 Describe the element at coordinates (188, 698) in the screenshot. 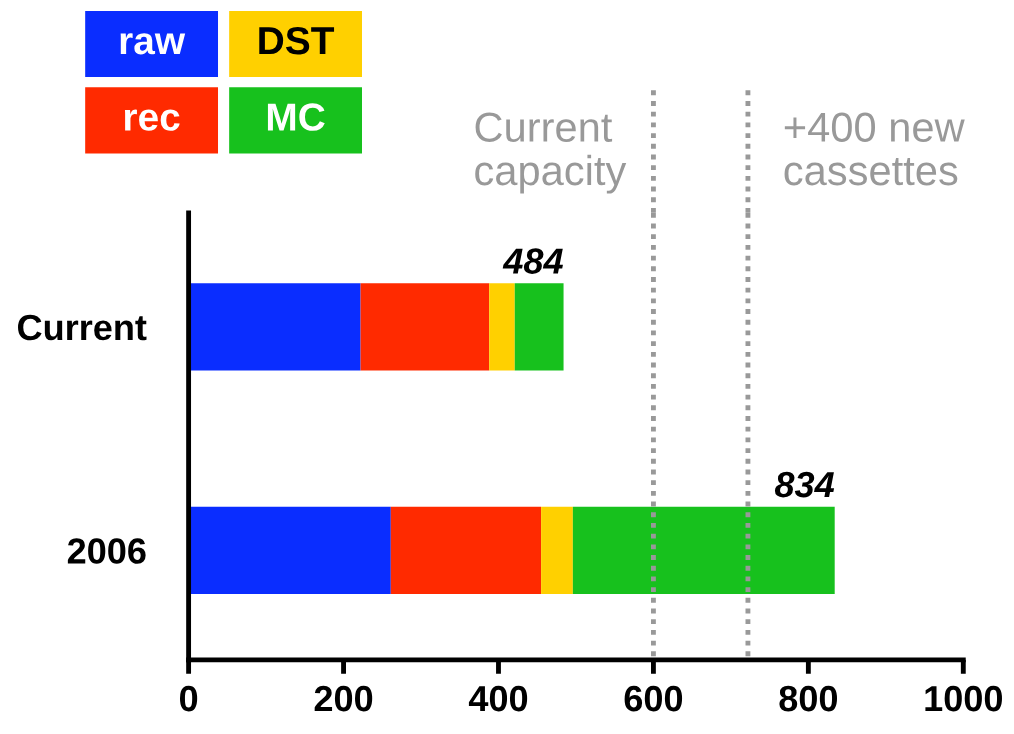

I see `x-tick-label: 0` at that location.